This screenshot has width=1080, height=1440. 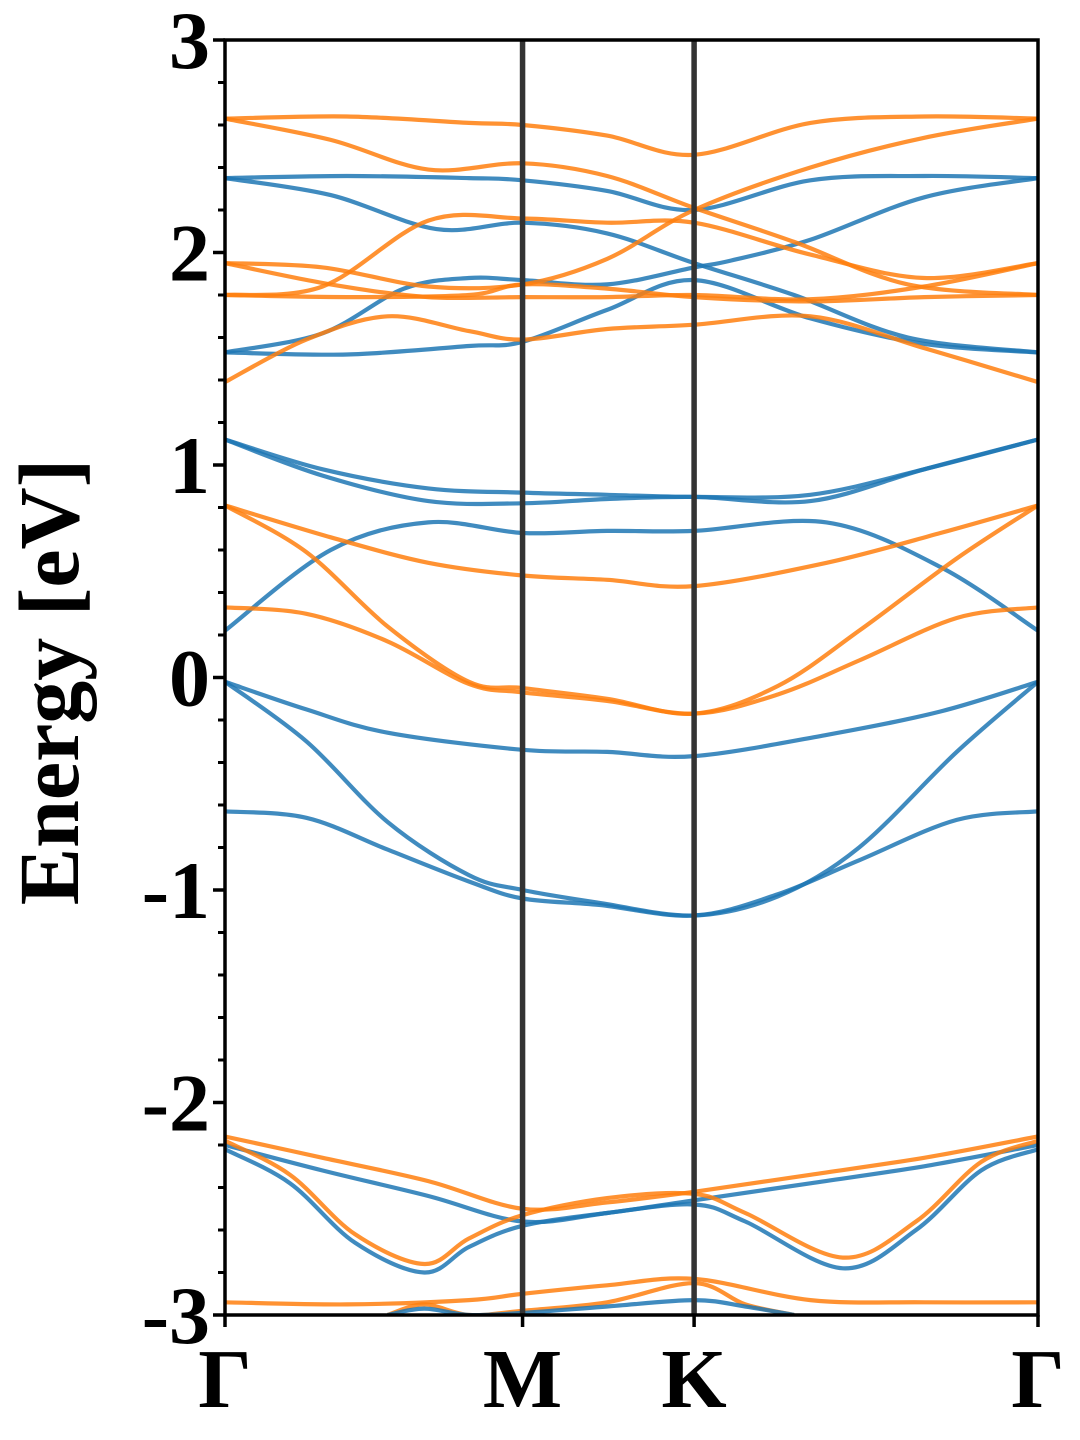 I want to click on y-axis-ticks: -3 -2 -1 0 1 2 3, so click(x=183, y=680).